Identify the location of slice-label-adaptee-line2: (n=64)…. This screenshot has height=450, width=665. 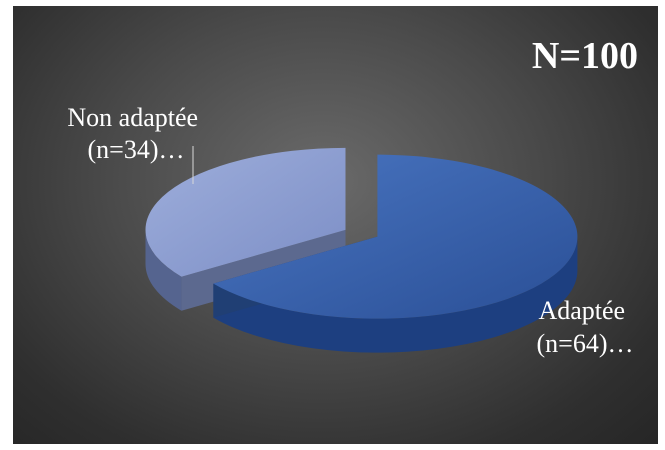
(585, 343).